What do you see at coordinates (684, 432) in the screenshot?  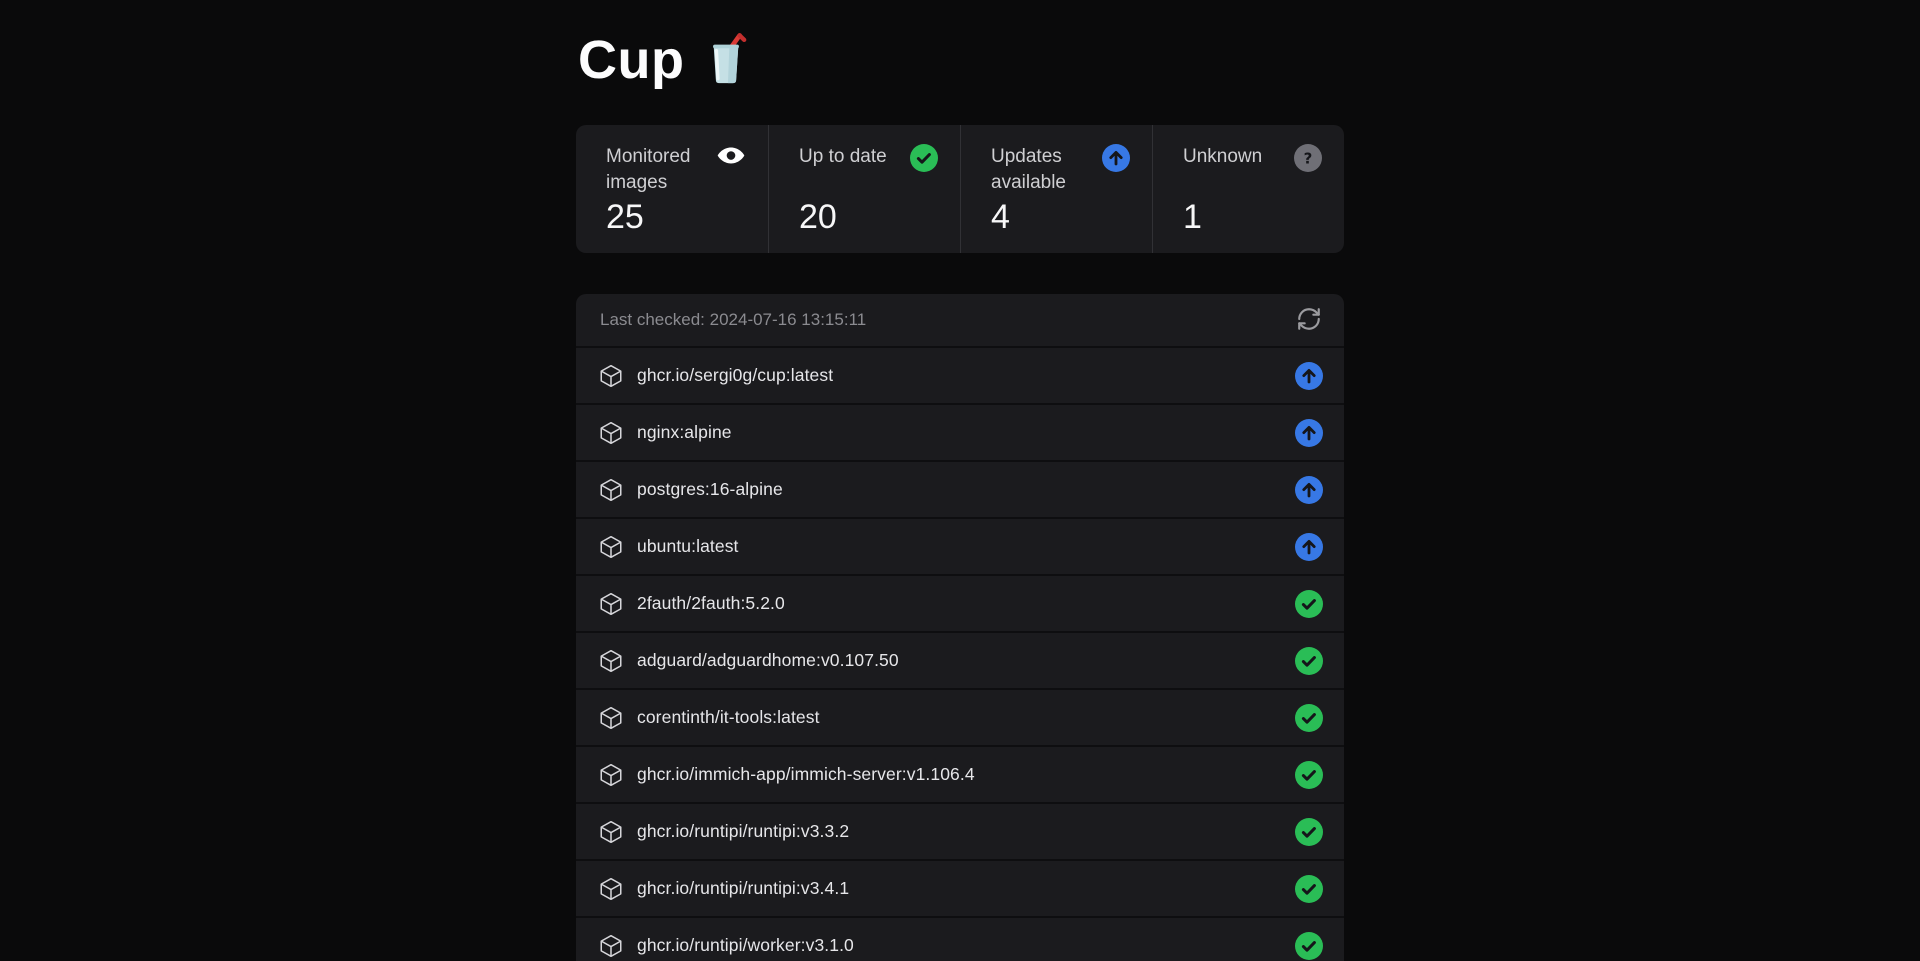 I see `image-name: nginx:alpine` at bounding box center [684, 432].